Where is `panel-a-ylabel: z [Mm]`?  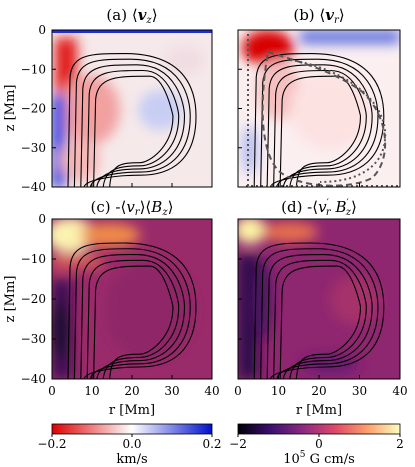 panel-a-ylabel: z [Mm] is located at coordinates (10, 108).